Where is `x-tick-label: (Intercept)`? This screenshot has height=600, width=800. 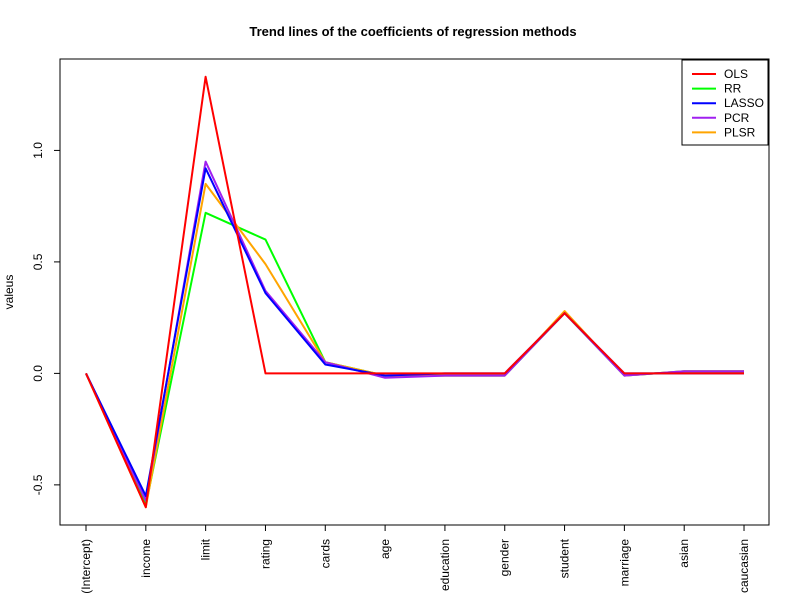 x-tick-label: (Intercept) is located at coordinates (86, 566).